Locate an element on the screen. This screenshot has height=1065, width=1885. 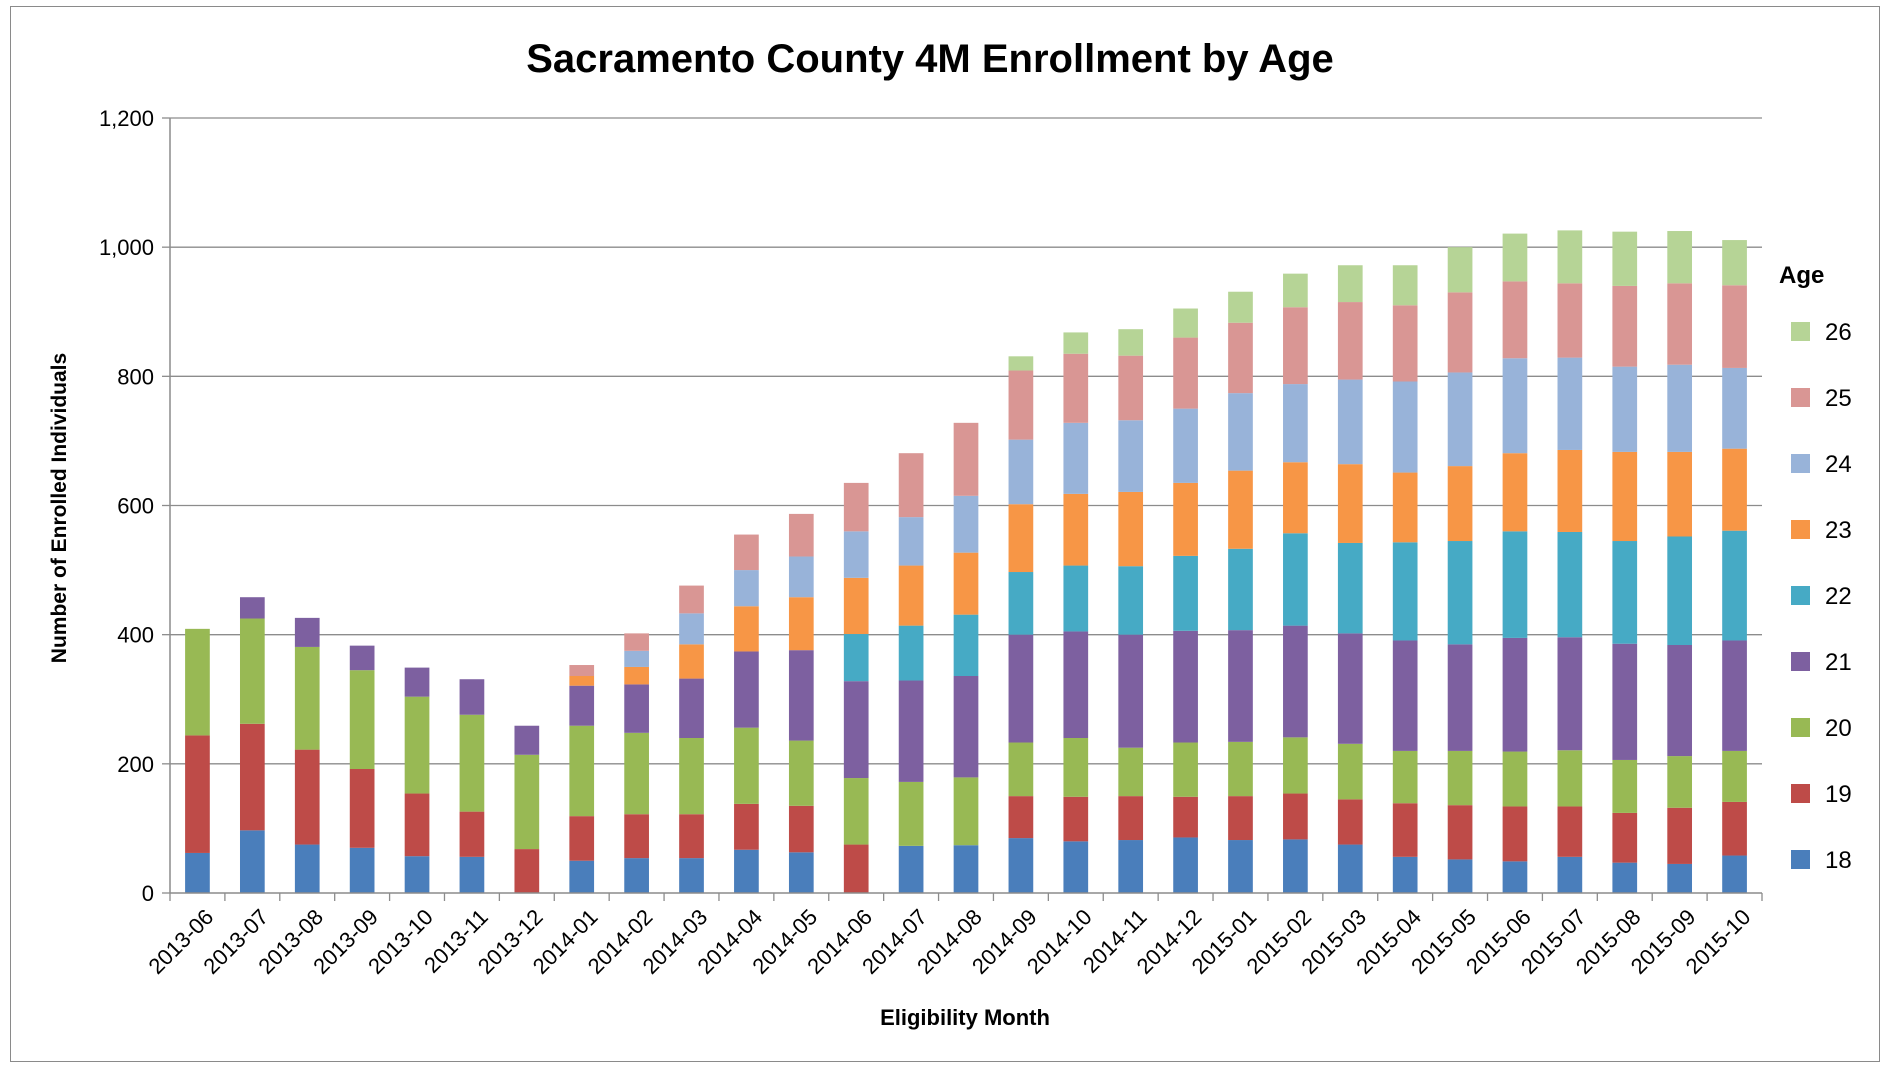
legend-label-age-23: 23 is located at coordinates (1838, 530).